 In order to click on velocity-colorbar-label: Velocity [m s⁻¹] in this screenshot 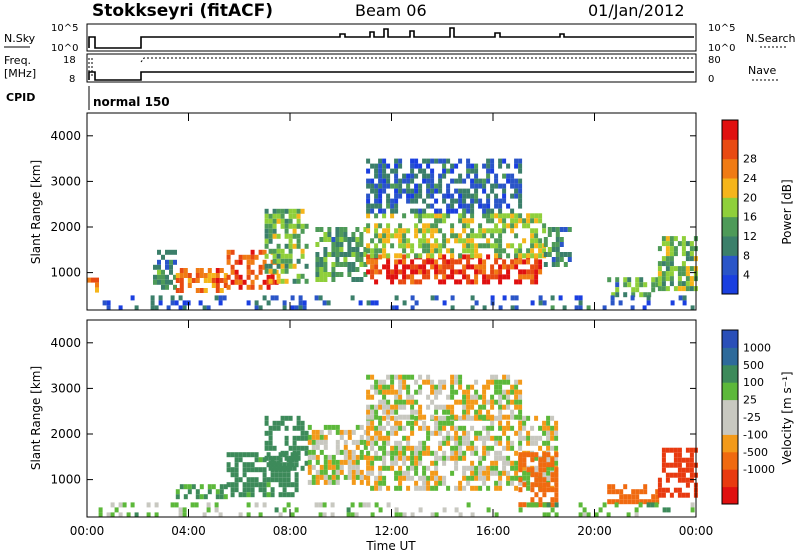, I will do `click(787, 417)`.